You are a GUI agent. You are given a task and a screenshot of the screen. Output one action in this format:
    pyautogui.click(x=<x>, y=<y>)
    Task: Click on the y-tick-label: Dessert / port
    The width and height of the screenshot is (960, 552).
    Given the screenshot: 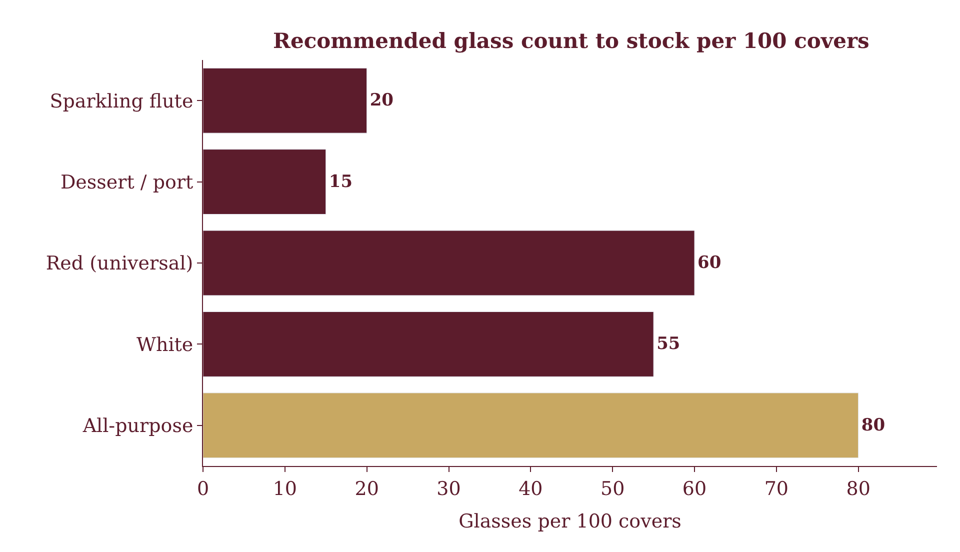 What is the action you would take?
    pyautogui.click(x=127, y=182)
    